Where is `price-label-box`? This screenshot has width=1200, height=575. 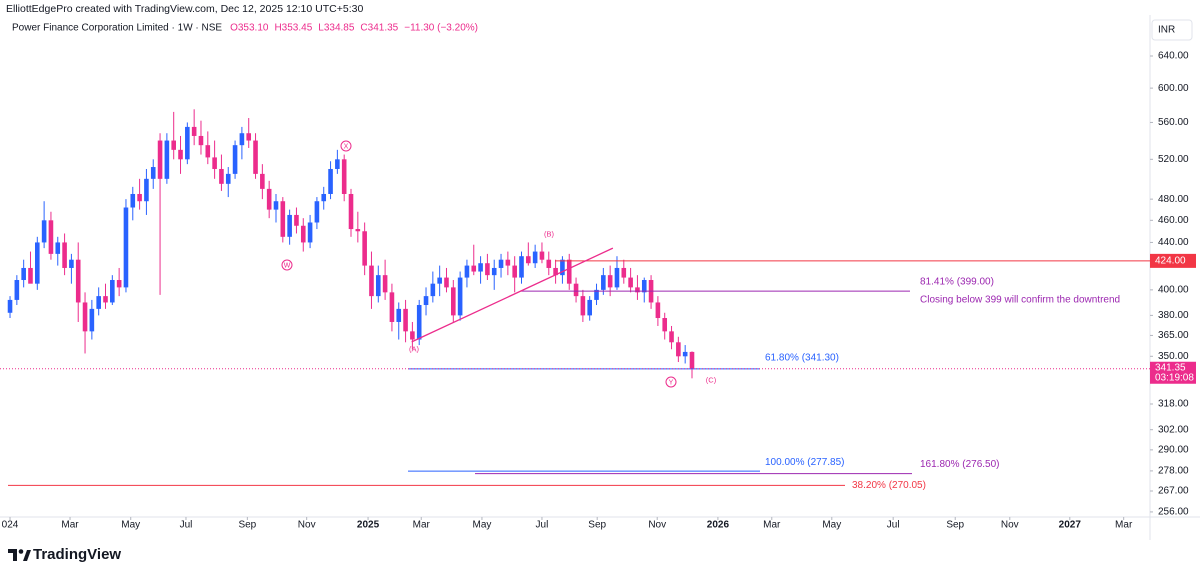 price-label-box is located at coordinates (1173, 260).